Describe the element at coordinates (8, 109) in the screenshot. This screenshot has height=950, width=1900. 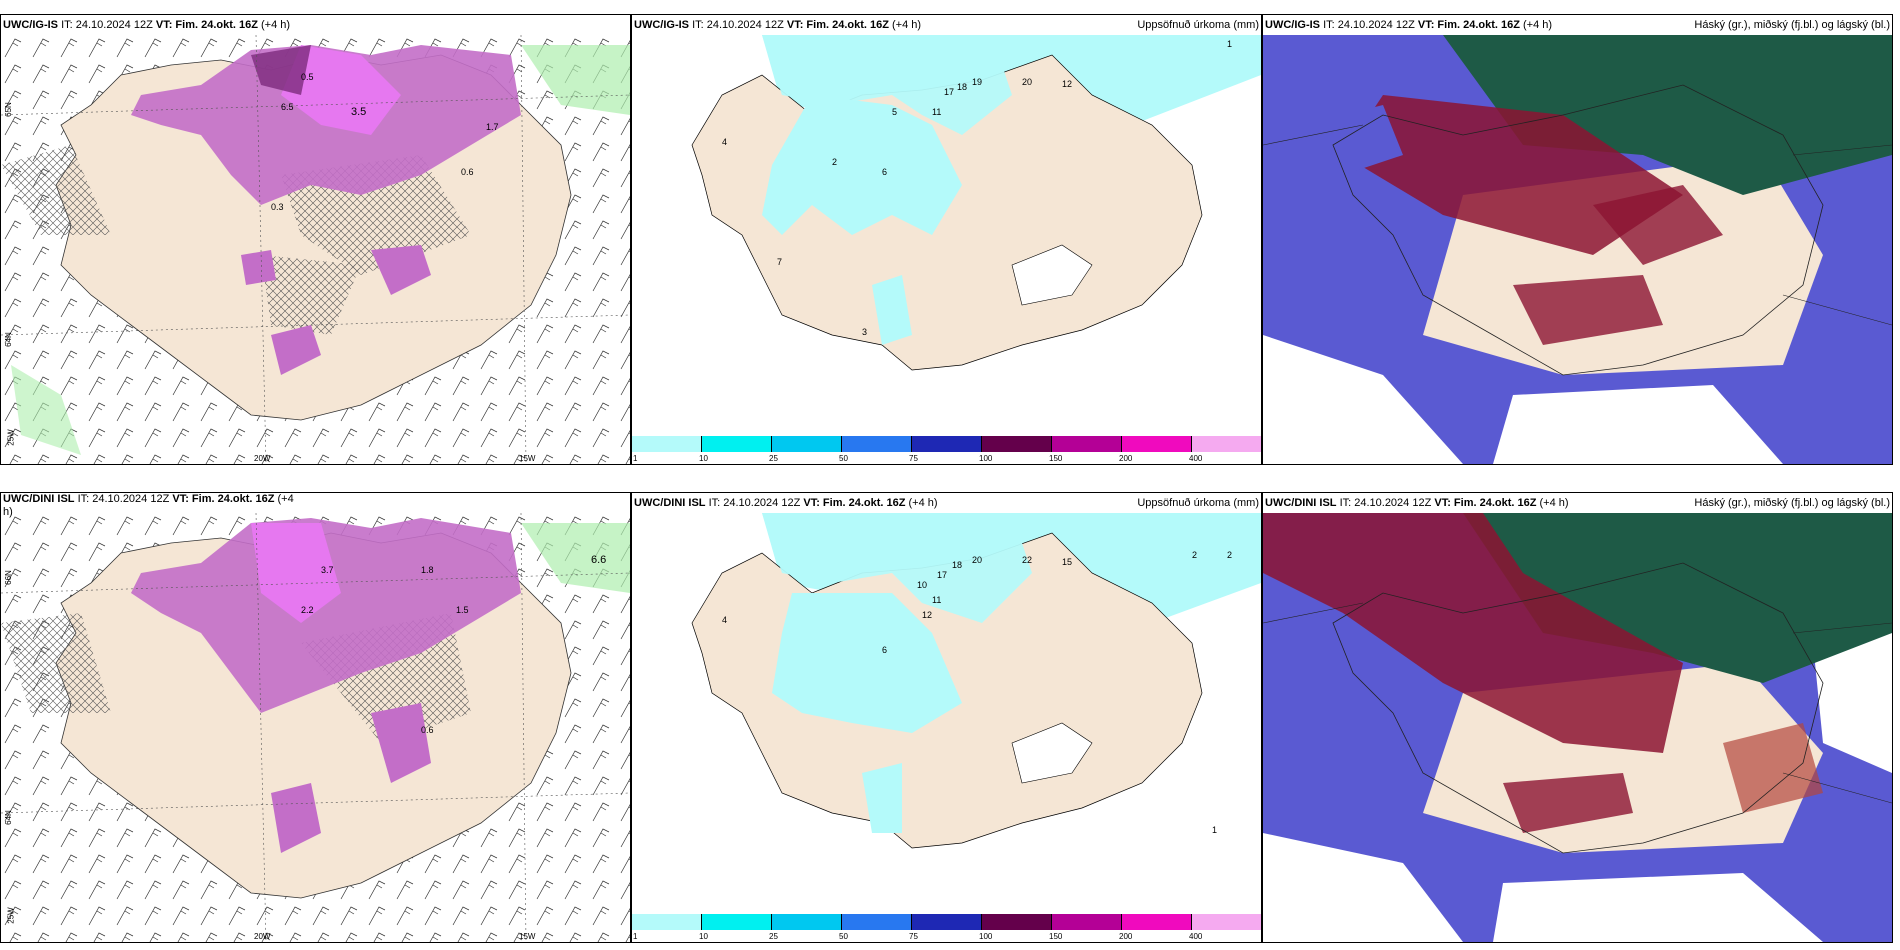
I see `lat-label: 65N` at that location.